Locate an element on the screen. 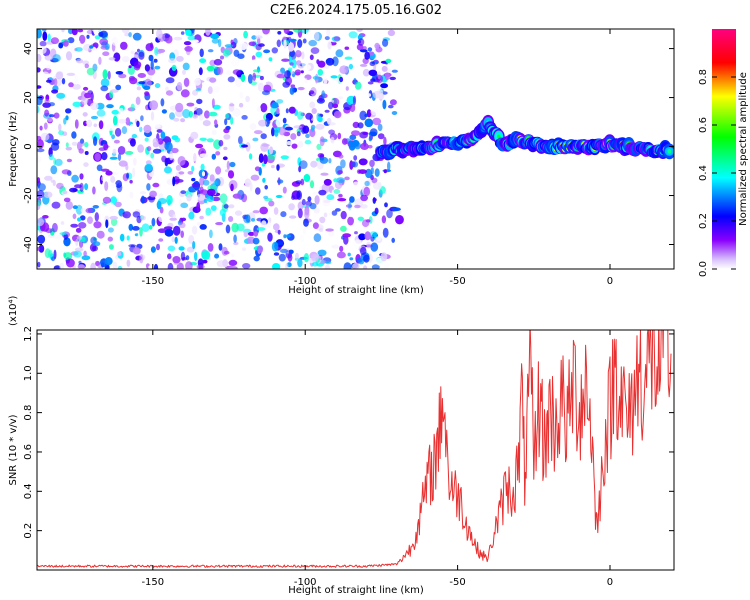 Image resolution: width=750 pixels, height=600 pixels. y-tick-label: 1.0 is located at coordinates (28, 373).